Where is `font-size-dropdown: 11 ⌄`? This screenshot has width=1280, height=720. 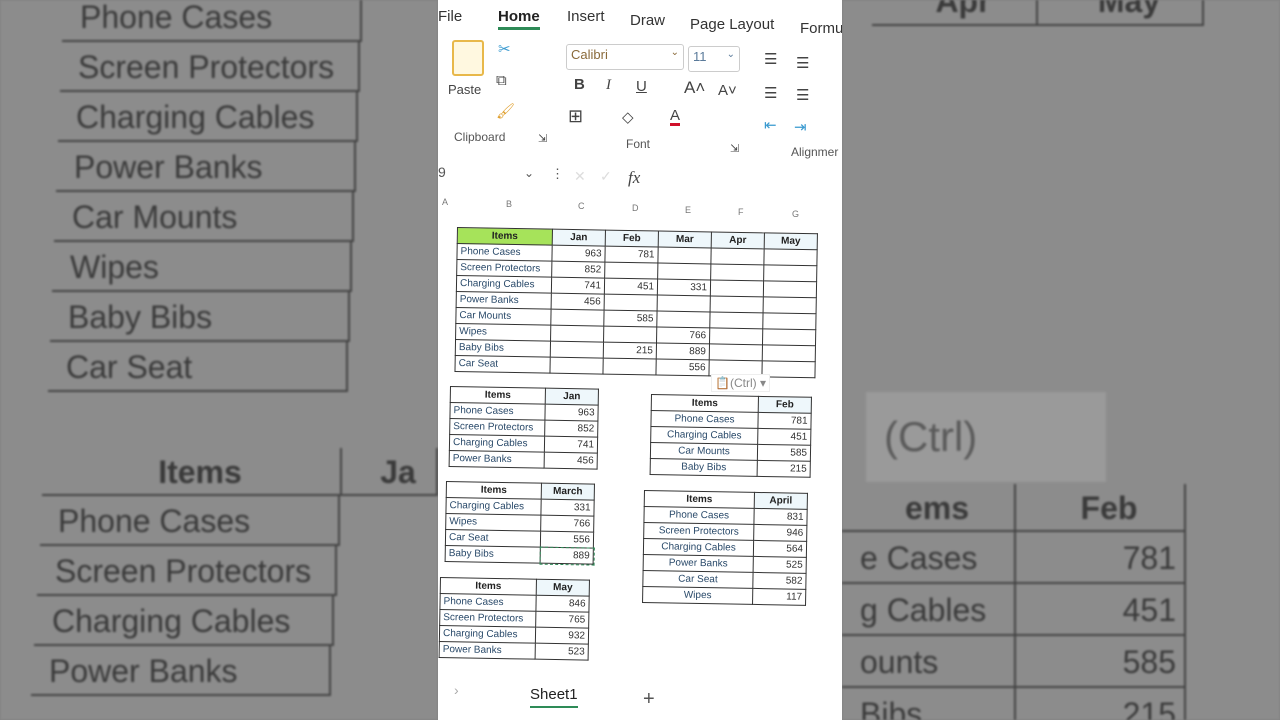 font-size-dropdown: 11 ⌄ is located at coordinates (714, 59).